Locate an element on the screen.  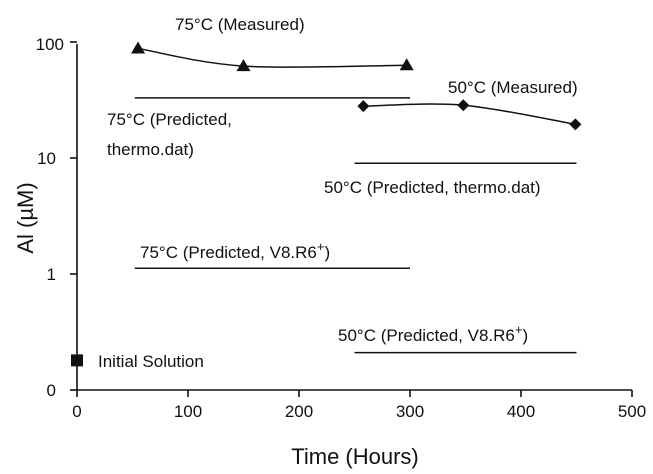
label-75c-predicted-v8-main: 75°C (Predicted, V8.R6 is located at coordinates (228, 252).